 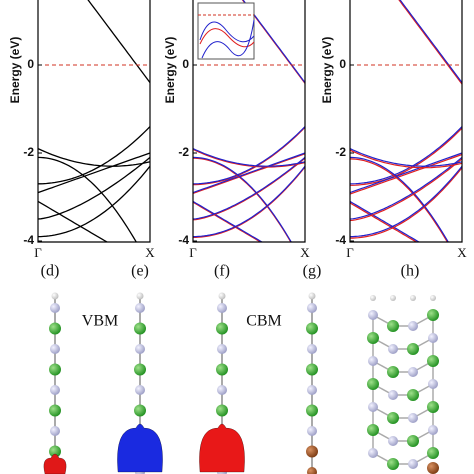 I want to click on ribbon, so click(x=403, y=384).